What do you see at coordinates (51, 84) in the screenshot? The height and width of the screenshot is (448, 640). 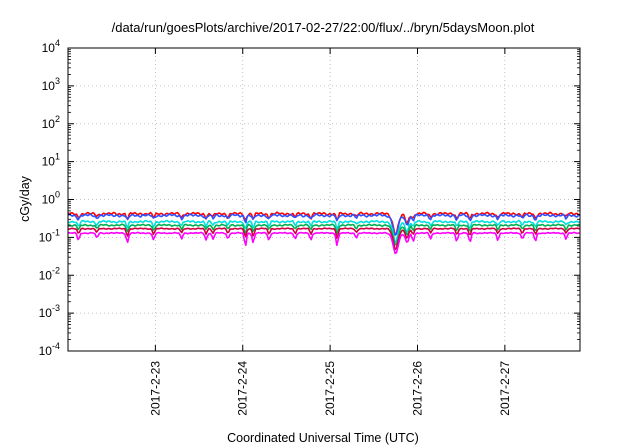 I see `y-tick-label: 10³` at bounding box center [51, 84].